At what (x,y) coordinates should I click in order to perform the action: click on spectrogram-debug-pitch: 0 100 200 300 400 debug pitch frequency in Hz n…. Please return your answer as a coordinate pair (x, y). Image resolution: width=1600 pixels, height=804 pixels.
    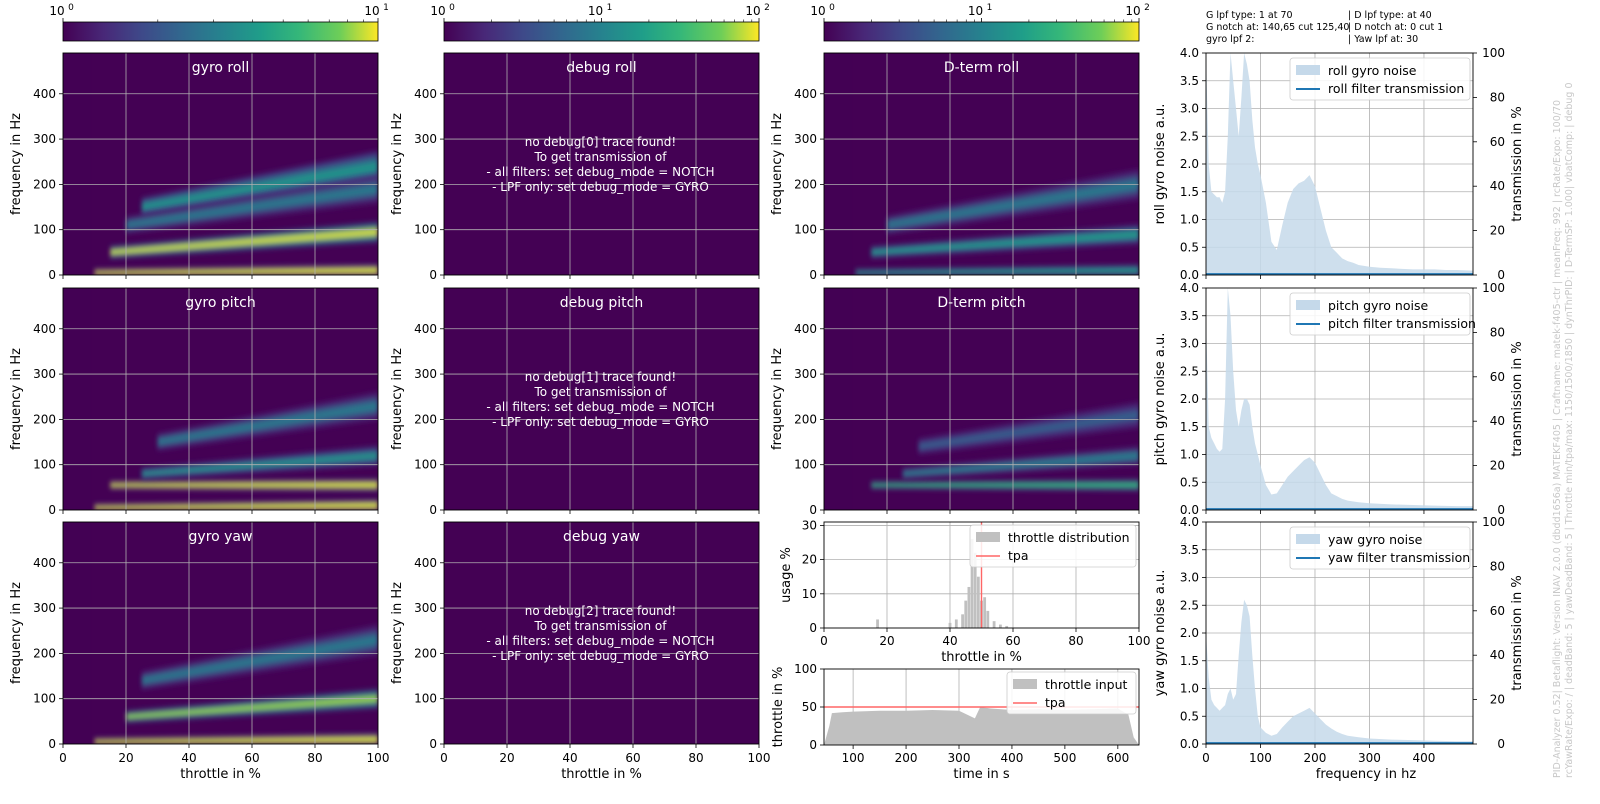
    Looking at the image, I should click on (575, 402).